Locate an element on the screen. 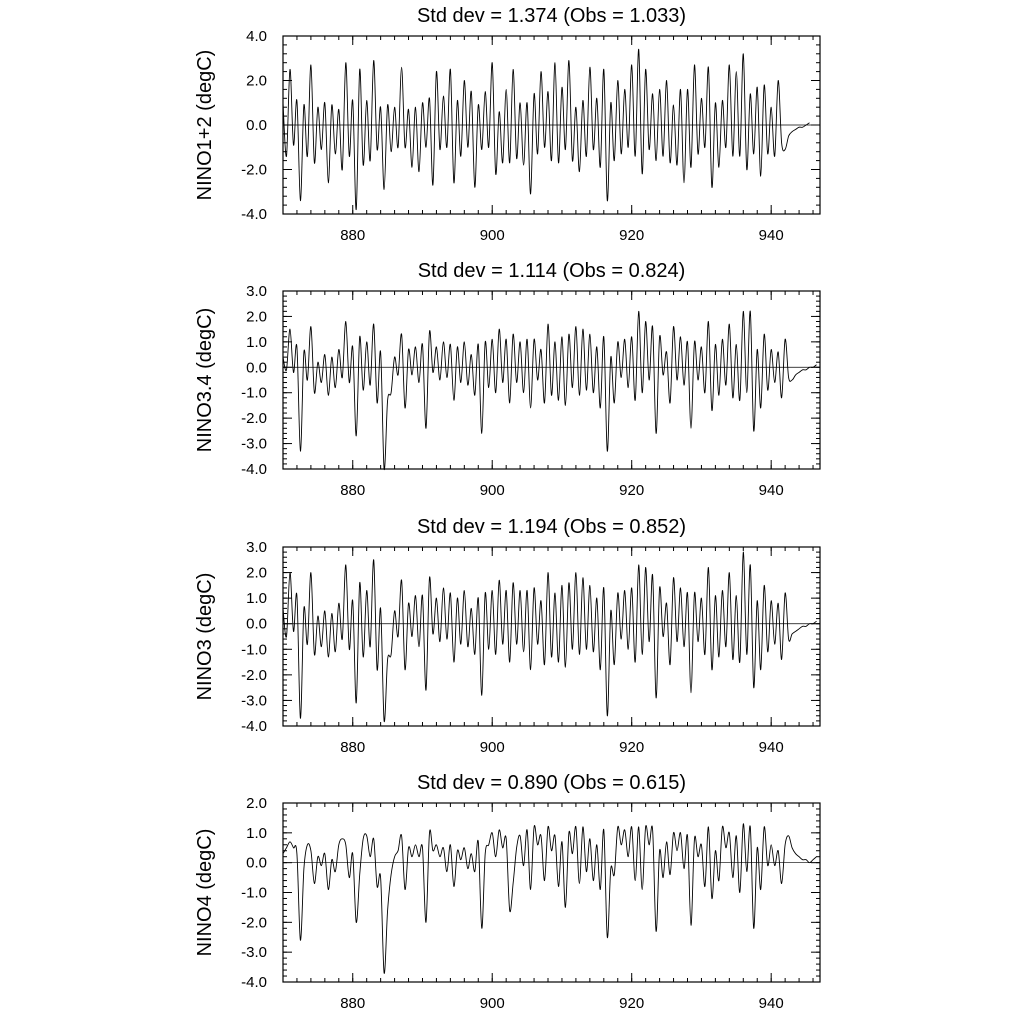 Image resolution: width=1024 pixels, height=1024 pixels. series-line-NINO3.4 is located at coordinates (549, 390).